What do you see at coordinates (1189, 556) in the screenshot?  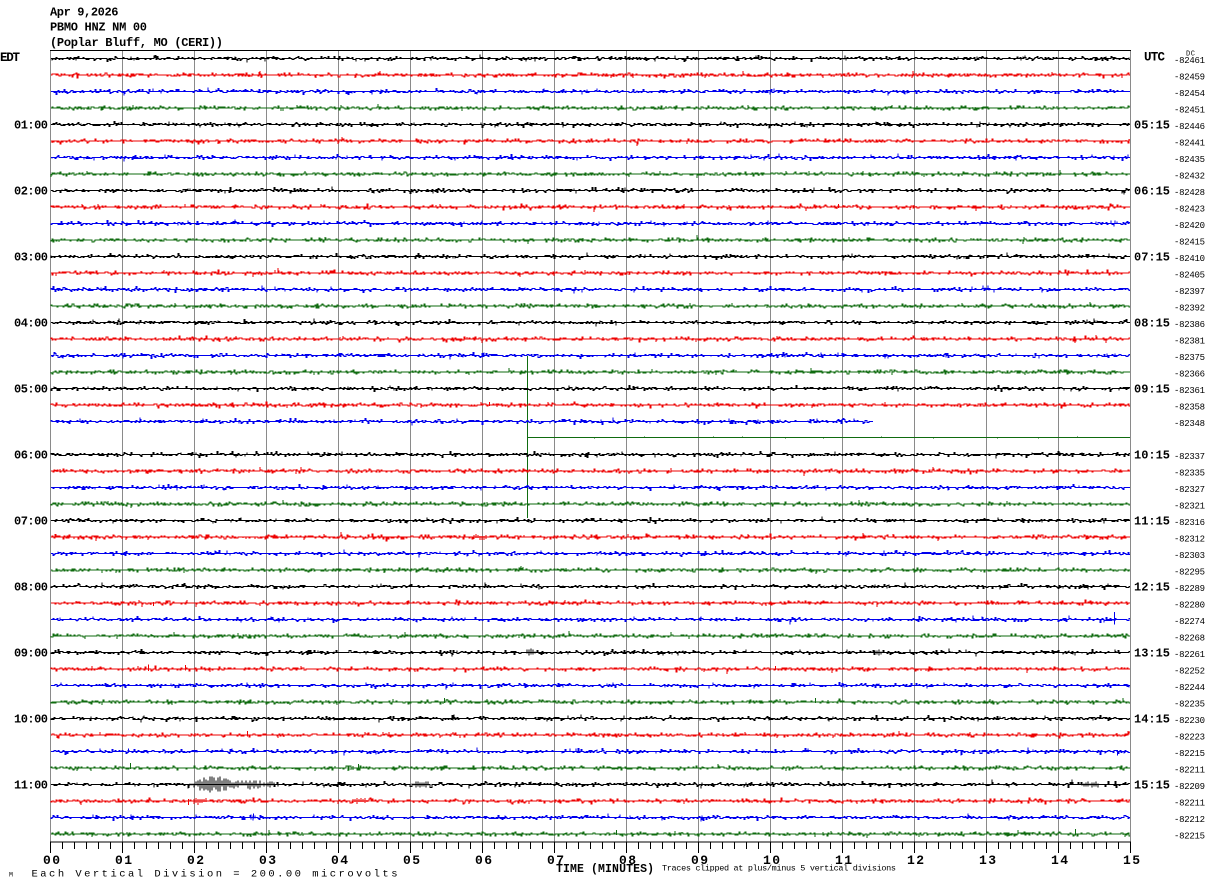 I see `svg-text: -82303` at bounding box center [1189, 556].